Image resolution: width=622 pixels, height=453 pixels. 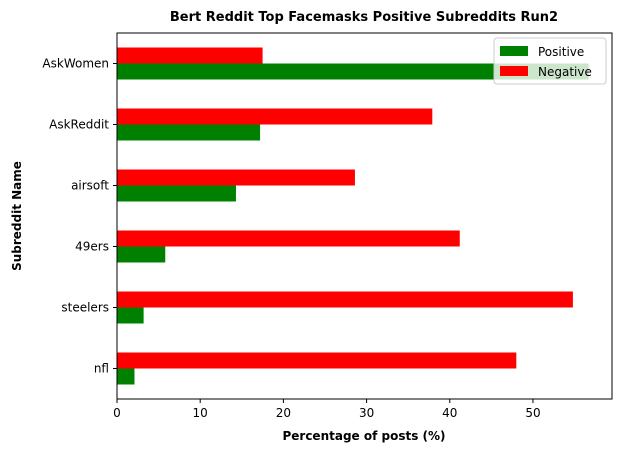 I want to click on x-tick-label: 40, so click(x=449, y=413).